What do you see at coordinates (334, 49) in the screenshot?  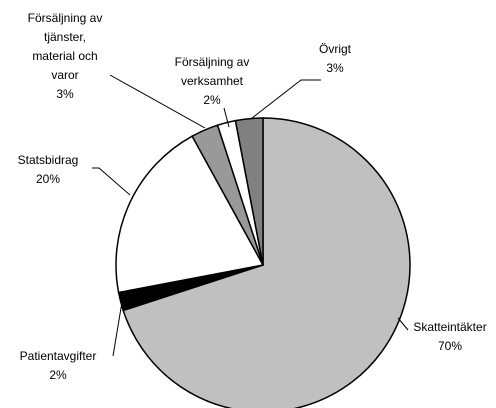 I see `category-label: Övrigt` at bounding box center [334, 49].